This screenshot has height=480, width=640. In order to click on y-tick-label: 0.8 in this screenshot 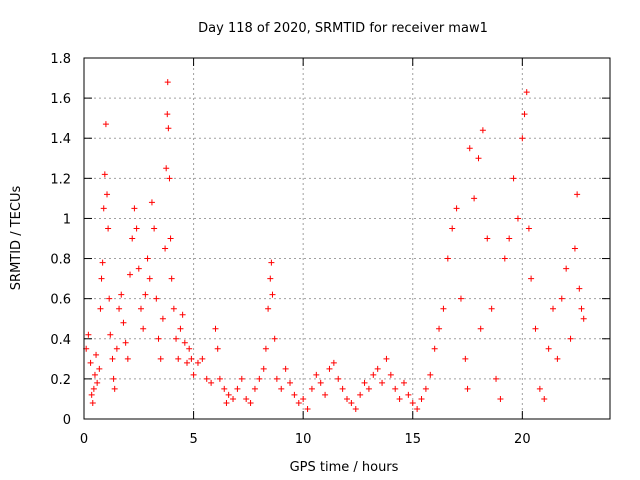, I will do `click(60, 260)`.